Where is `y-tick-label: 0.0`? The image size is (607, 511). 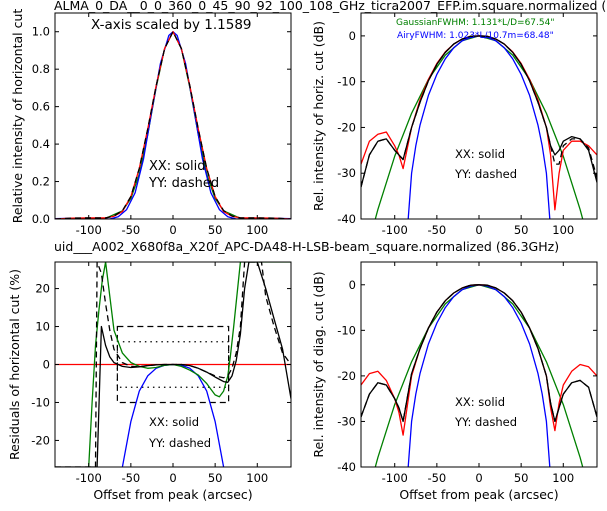
y-tick-label: 0.0 is located at coordinates (41, 219).